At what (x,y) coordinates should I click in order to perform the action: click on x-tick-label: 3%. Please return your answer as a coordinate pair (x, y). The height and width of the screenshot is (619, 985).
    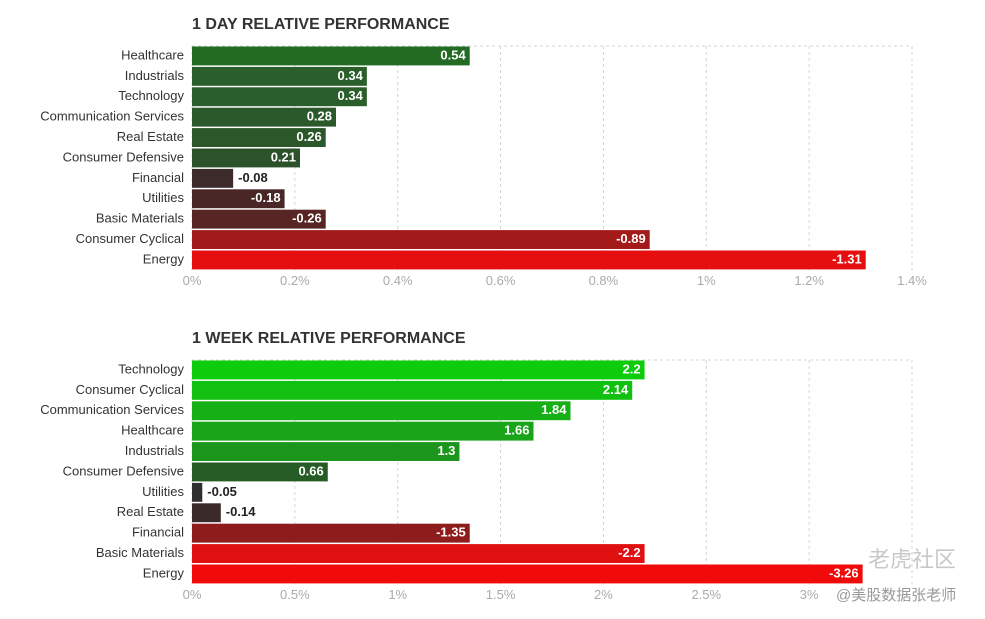
    Looking at the image, I should click on (809, 594).